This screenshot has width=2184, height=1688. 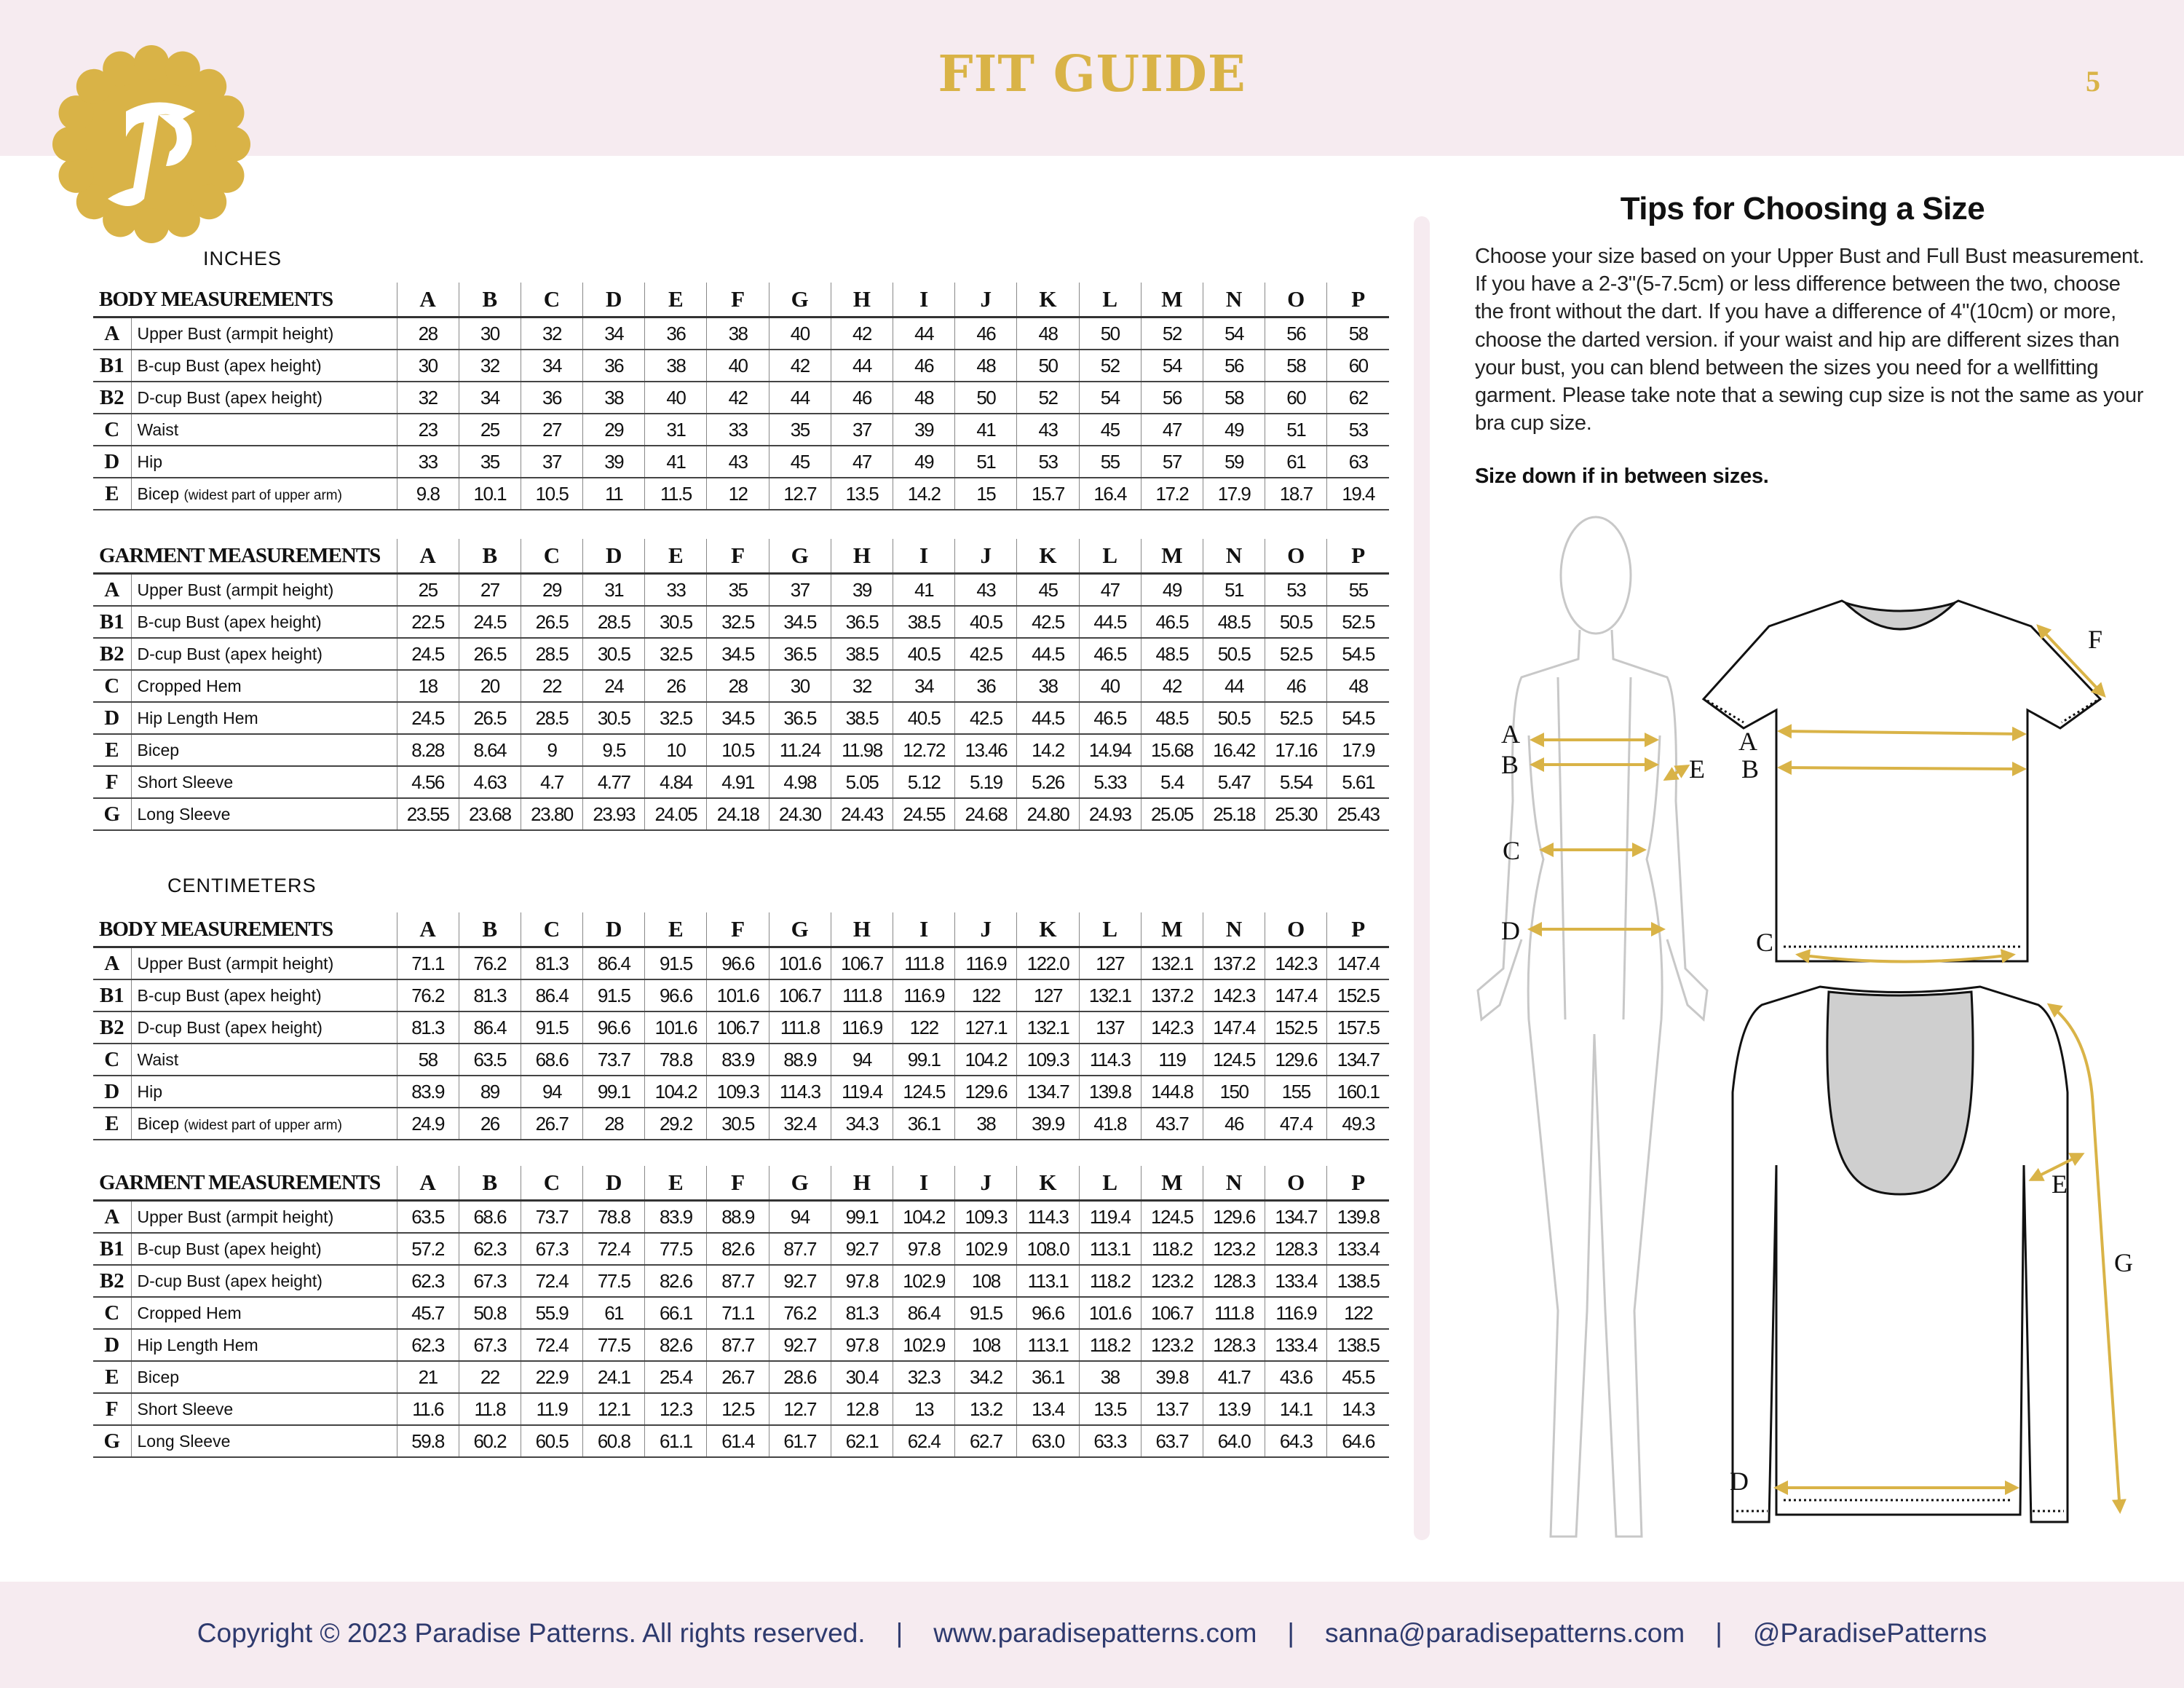 What do you see at coordinates (1869, 1633) in the screenshot?
I see `footer-social-handle: @ParadisePatterns` at bounding box center [1869, 1633].